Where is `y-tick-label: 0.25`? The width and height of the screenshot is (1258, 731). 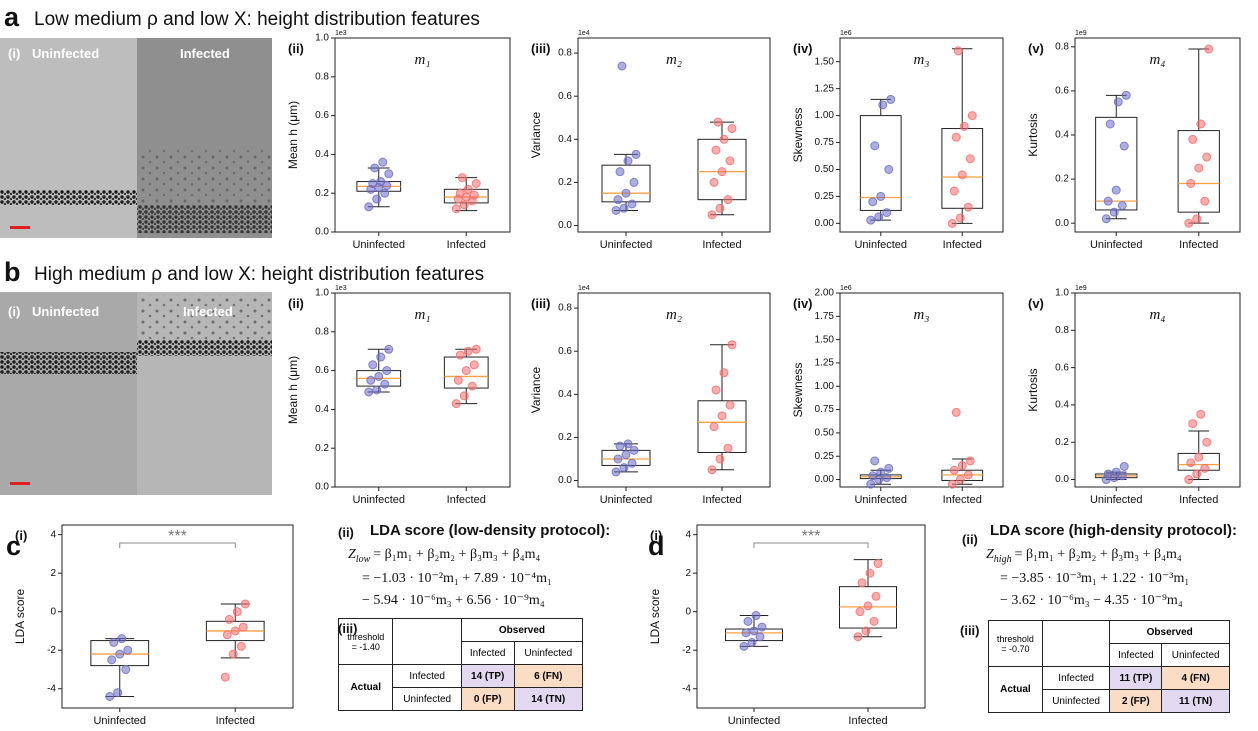 y-tick-label: 0.25 is located at coordinates (825, 456).